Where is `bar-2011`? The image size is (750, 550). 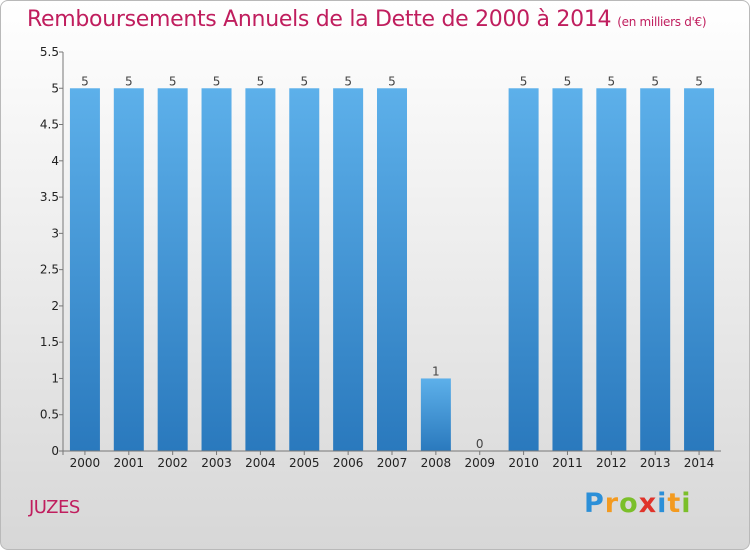 bar-2011 is located at coordinates (567, 269).